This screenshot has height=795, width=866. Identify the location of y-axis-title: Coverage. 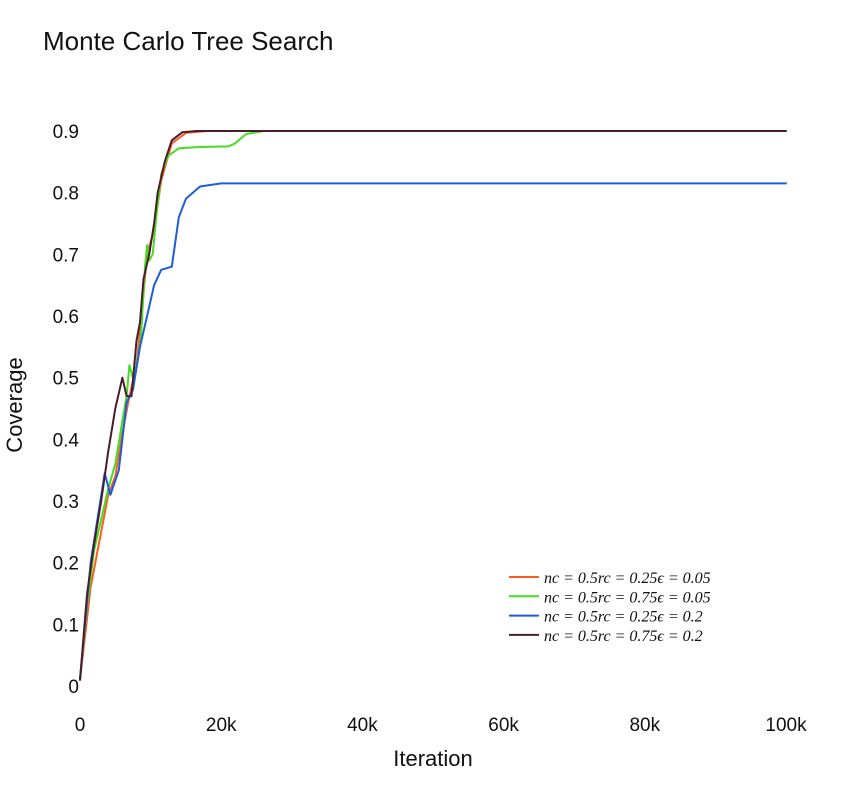
(14, 404).